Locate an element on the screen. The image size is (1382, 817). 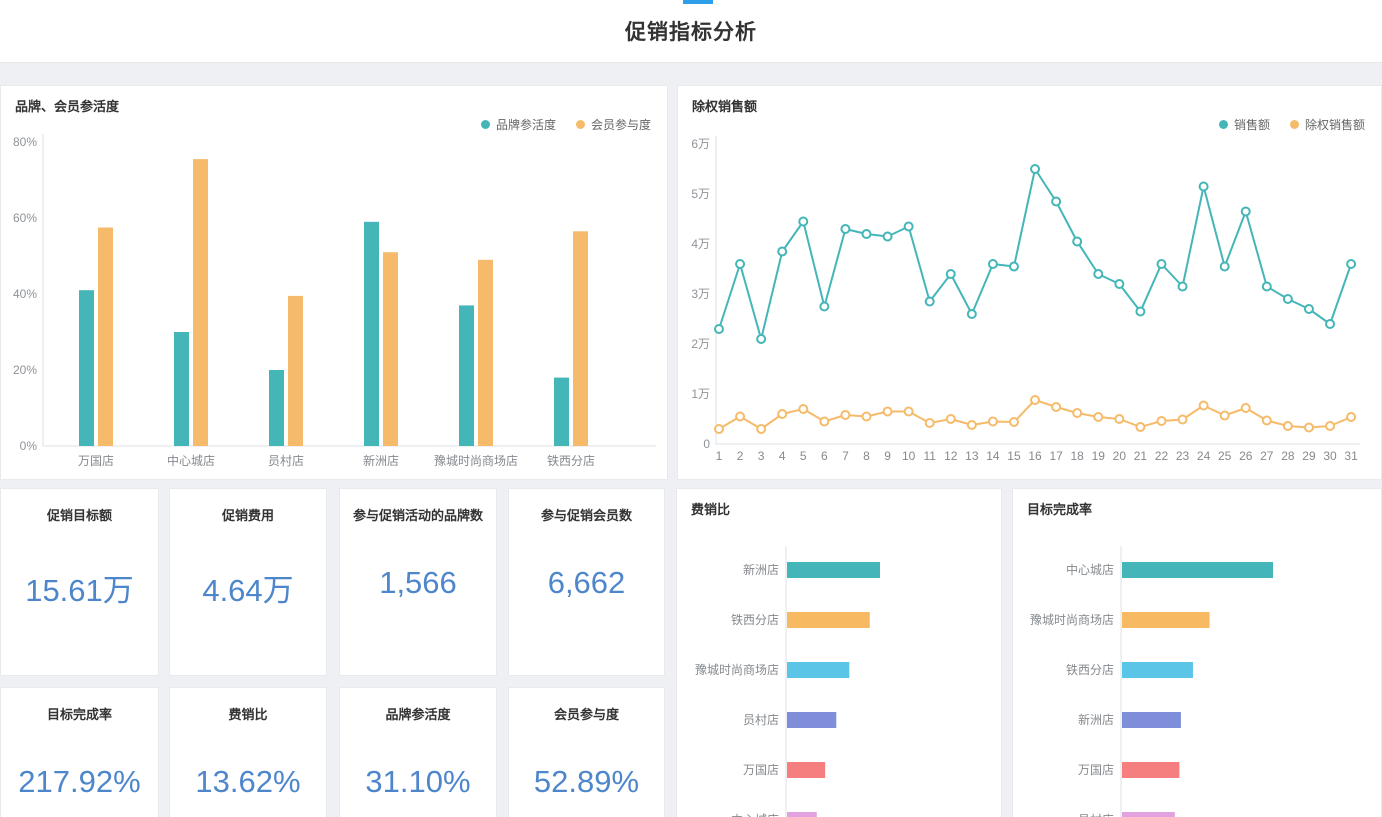
kpi-card-brand-count: 参与促销活动的品牌数 1,566 is located at coordinates (418, 582).